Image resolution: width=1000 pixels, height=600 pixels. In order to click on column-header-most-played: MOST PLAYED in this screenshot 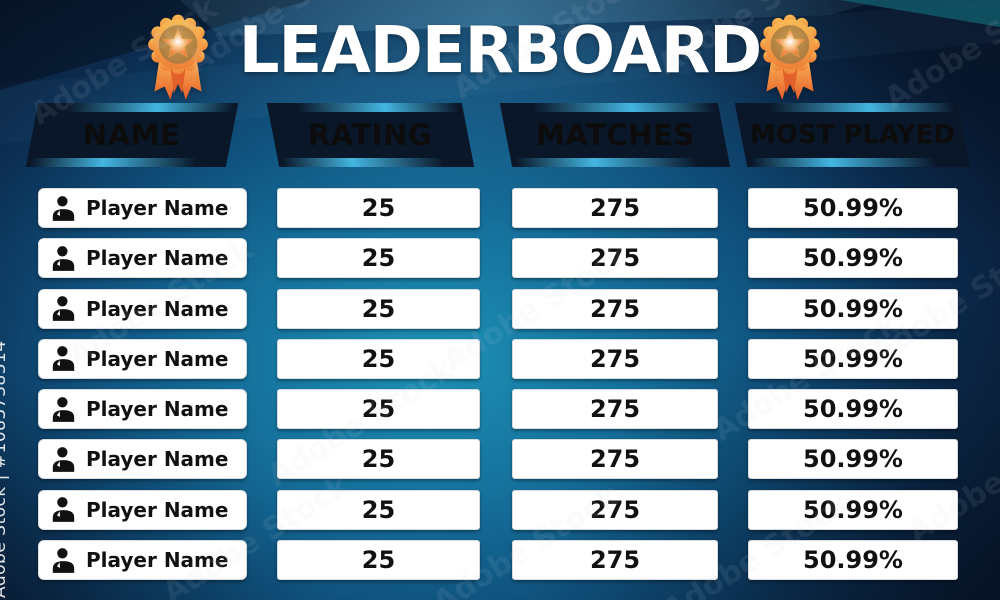, I will do `click(852, 135)`.